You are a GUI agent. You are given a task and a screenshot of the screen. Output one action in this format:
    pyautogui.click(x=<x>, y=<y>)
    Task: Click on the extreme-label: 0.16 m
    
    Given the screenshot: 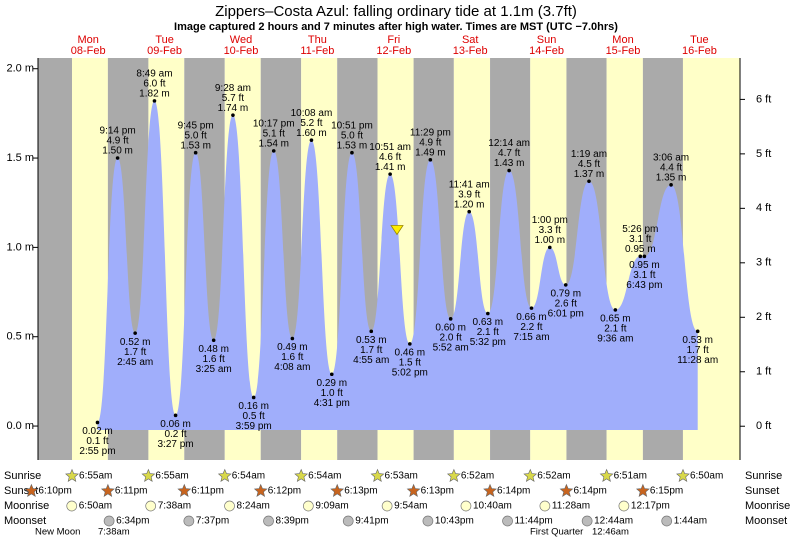 What is the action you would take?
    pyautogui.click(x=253, y=406)
    